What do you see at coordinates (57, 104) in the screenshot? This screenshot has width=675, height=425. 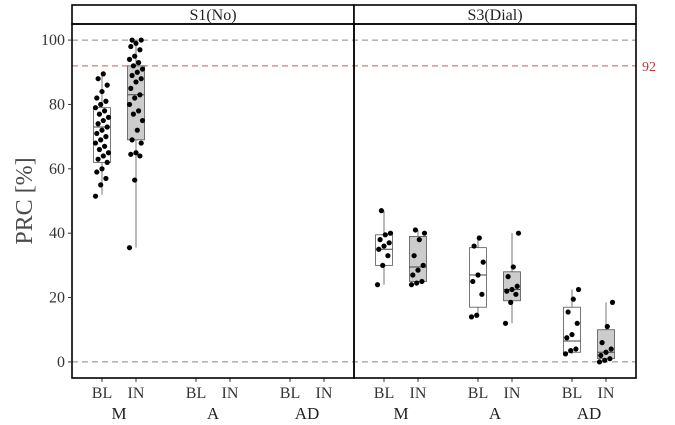 I see `y-tick-label: 80` at bounding box center [57, 104].